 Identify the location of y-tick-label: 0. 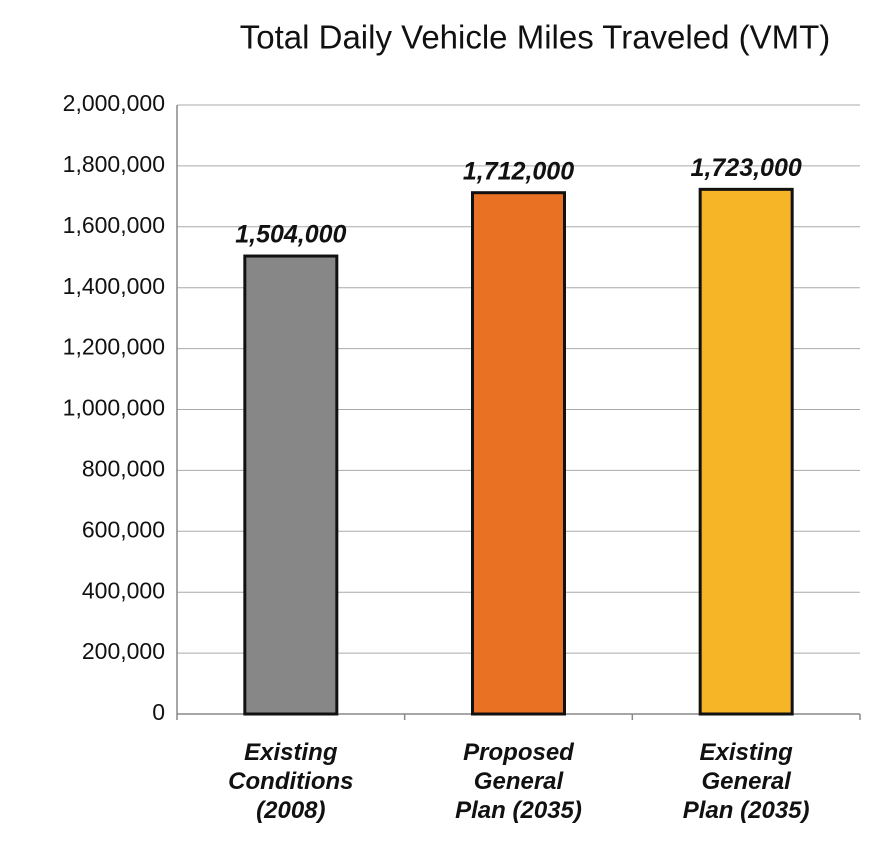
(158, 712).